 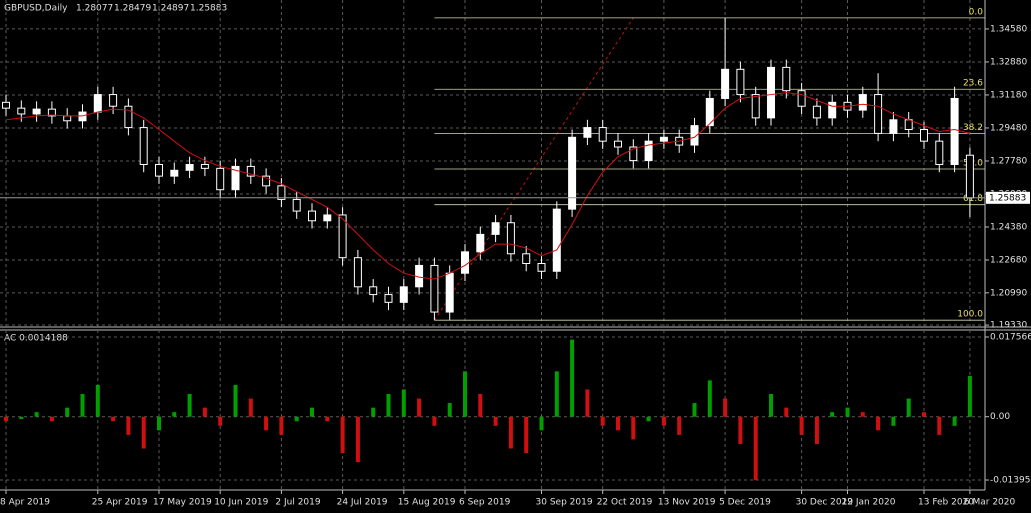 What do you see at coordinates (120, 503) in the screenshot?
I see `x-tick-label: 25 Apr 2019` at bounding box center [120, 503].